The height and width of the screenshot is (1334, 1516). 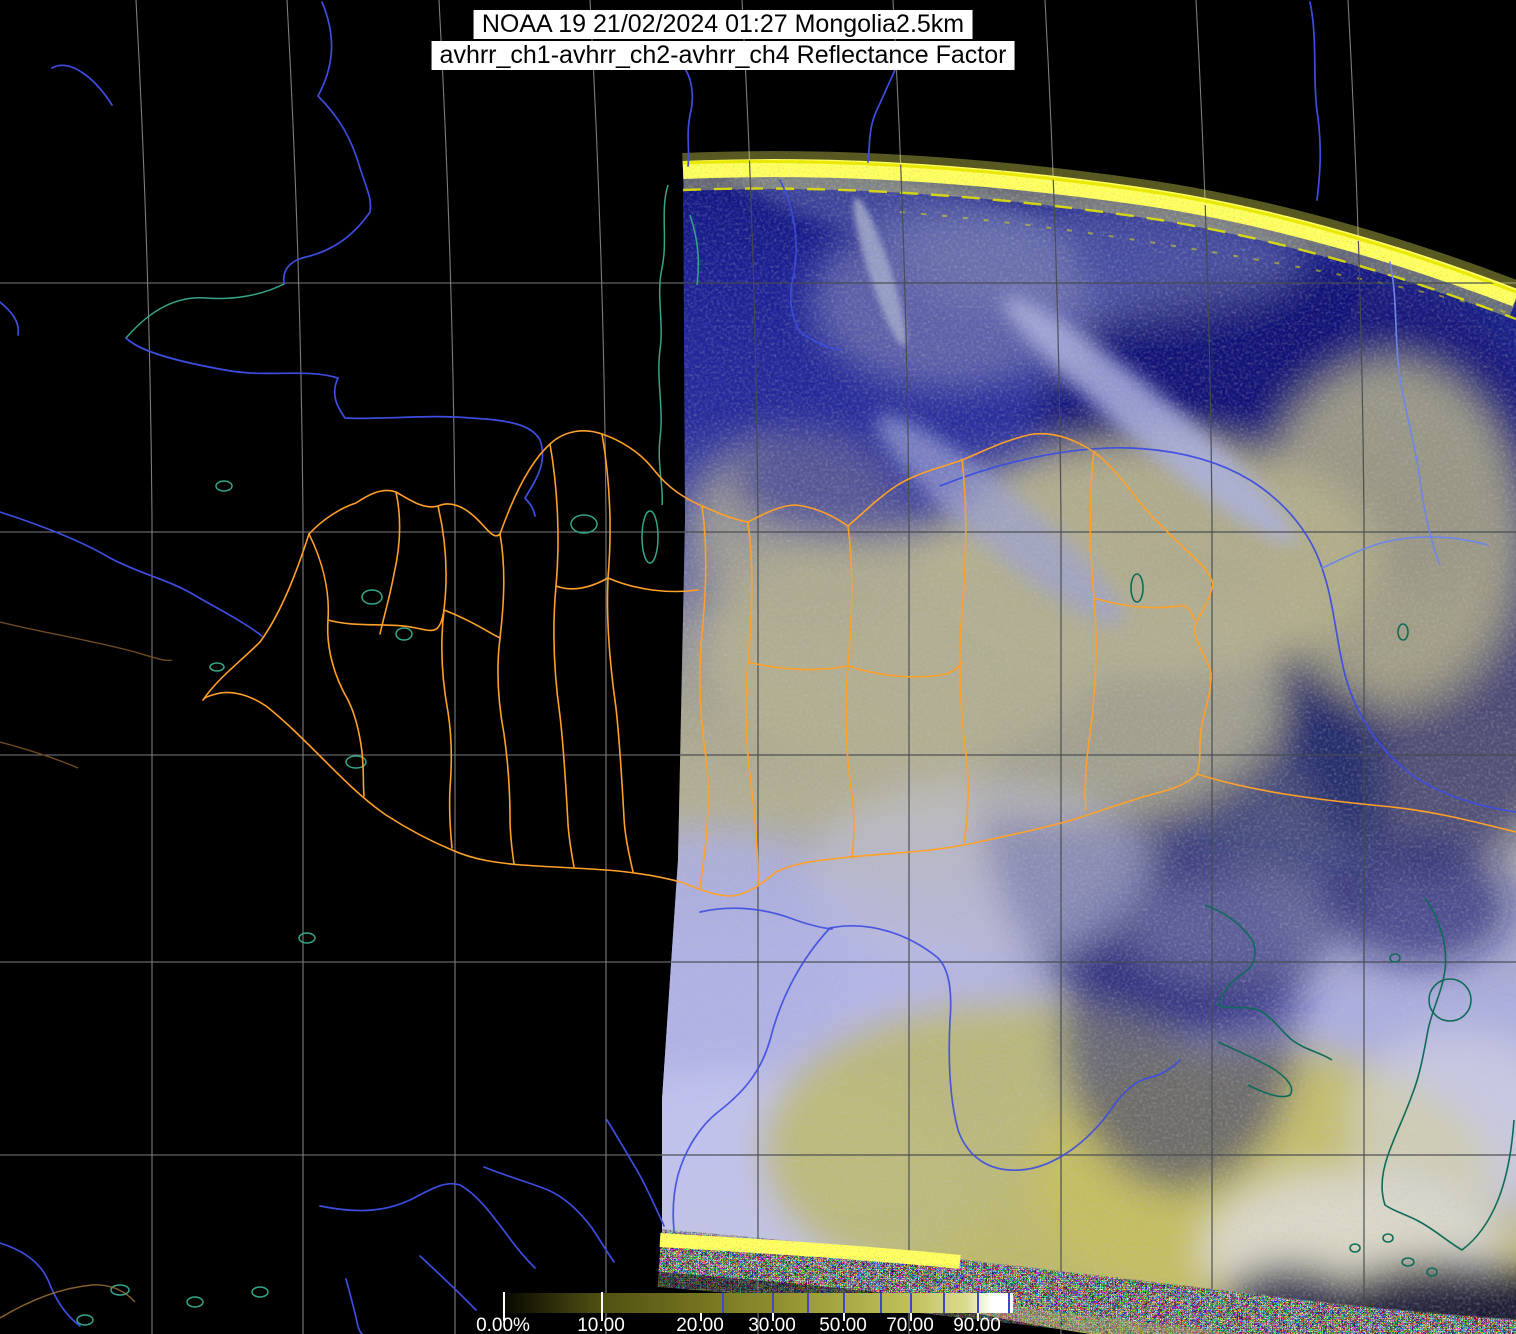 What do you see at coordinates (601, 1324) in the screenshot?
I see `colorbar-label: 10.00` at bounding box center [601, 1324].